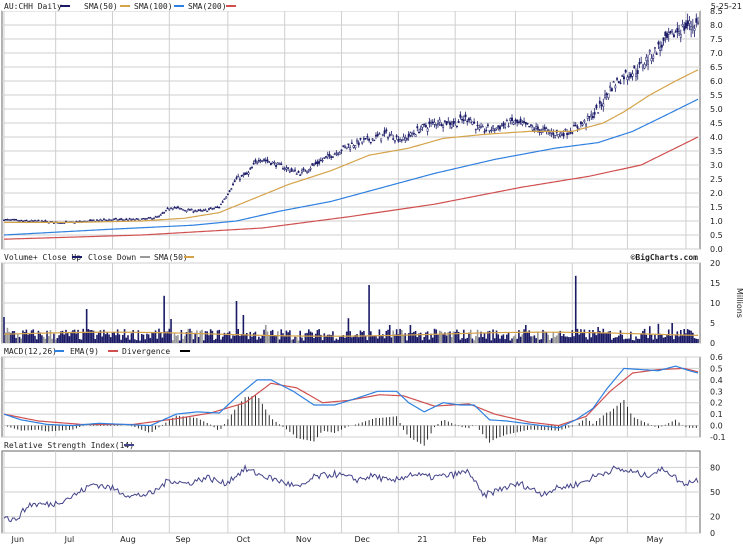 This screenshot has width=743, height=544. What do you see at coordinates (101, 6) in the screenshot?
I see `price-legend-sma50: SMA(50)` at bounding box center [101, 6].